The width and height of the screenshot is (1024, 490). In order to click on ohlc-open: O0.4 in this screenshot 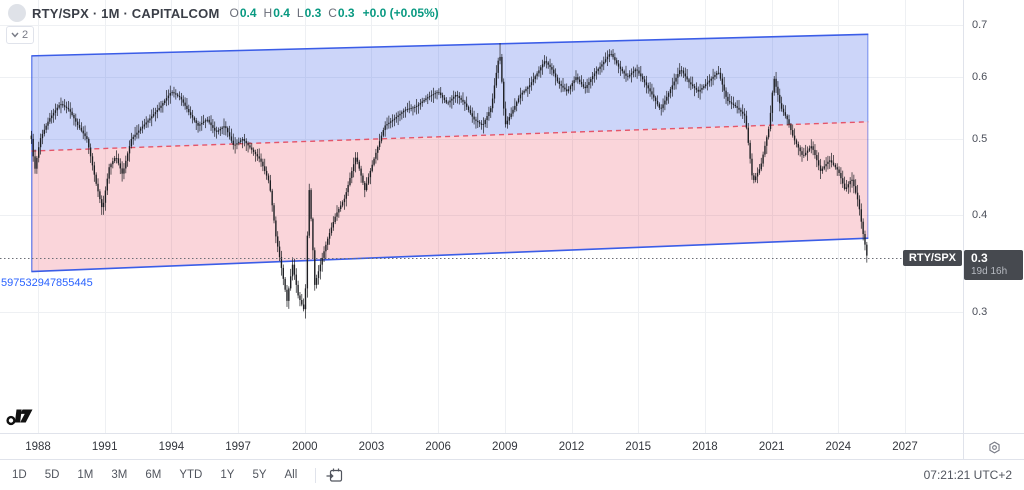, I will do `click(243, 13)`.